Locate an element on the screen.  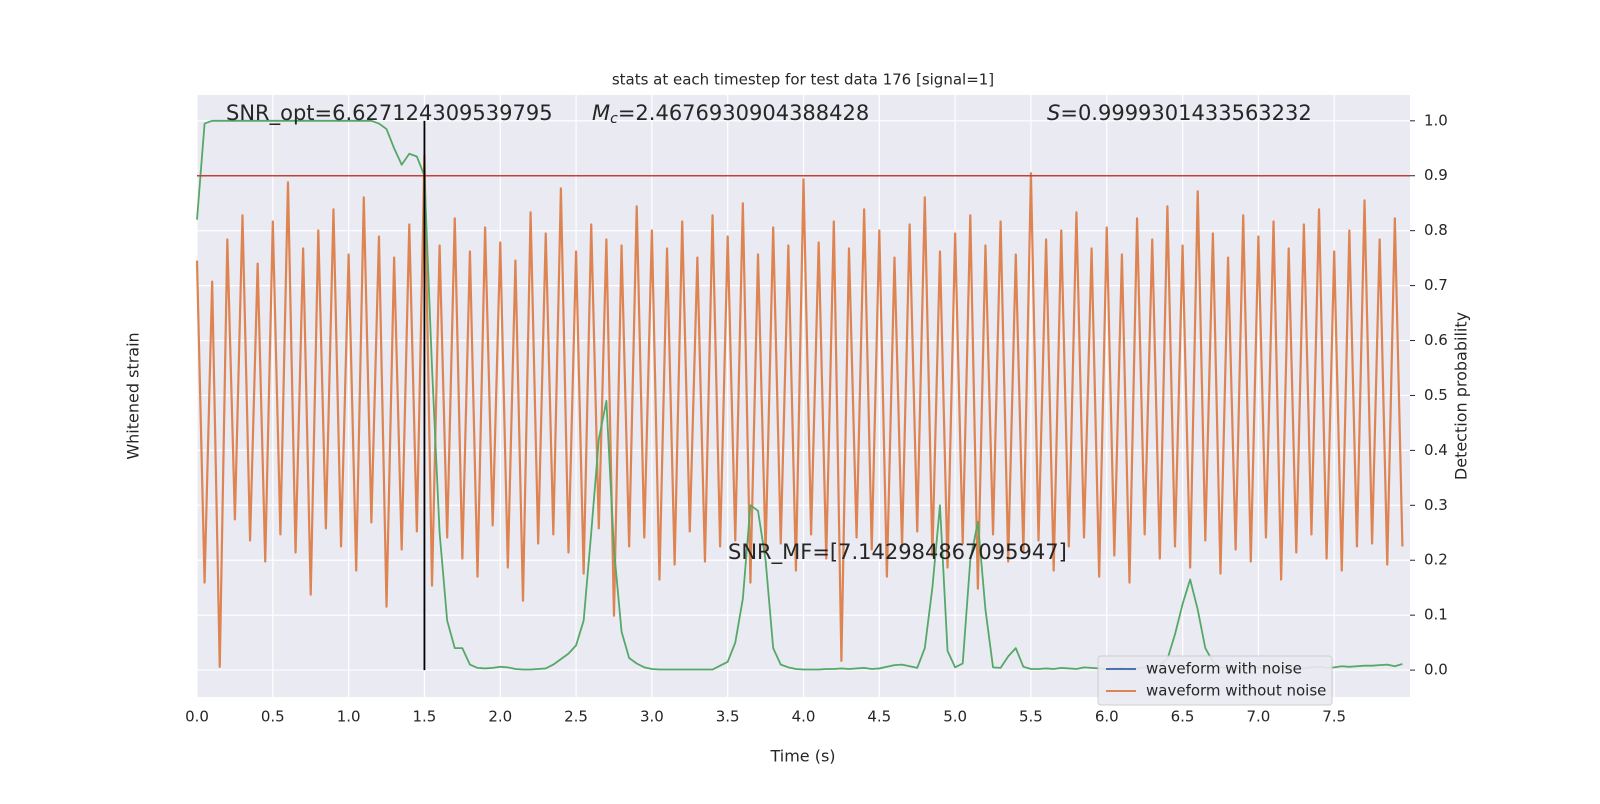
x-tick-label: 1.0 is located at coordinates (349, 717).